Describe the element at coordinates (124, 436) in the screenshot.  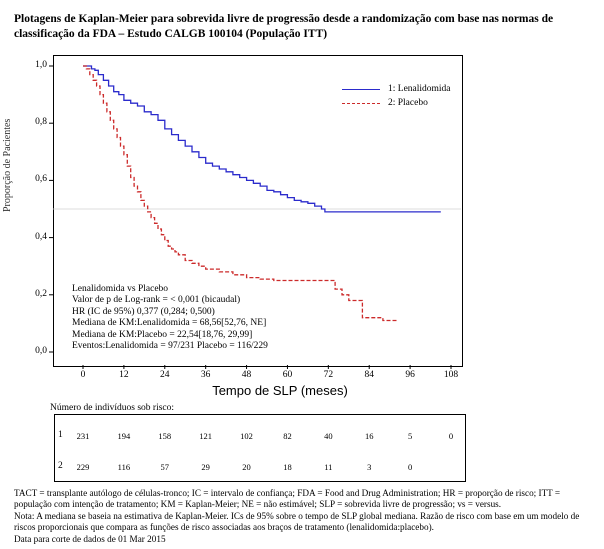
I see `risk-cell: 194` at that location.